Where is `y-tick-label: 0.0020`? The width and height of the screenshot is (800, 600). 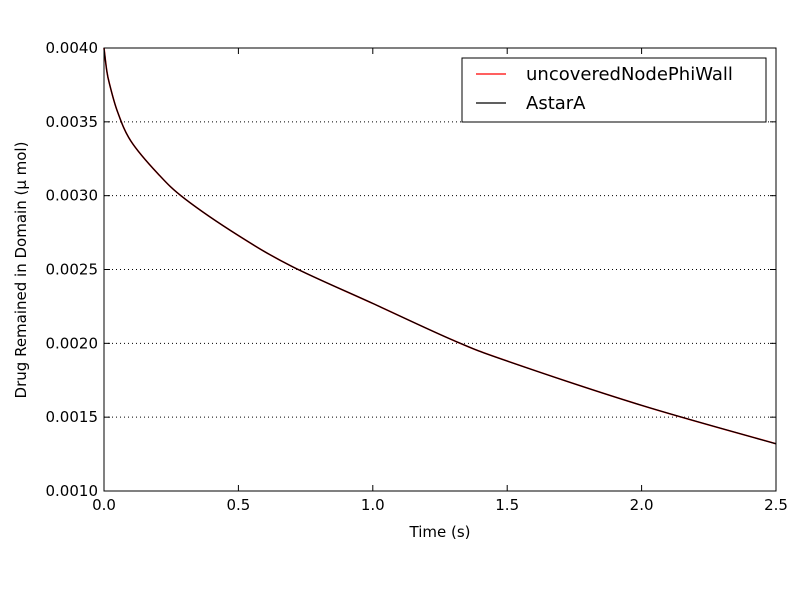 y-tick-label: 0.0020 is located at coordinates (72, 343).